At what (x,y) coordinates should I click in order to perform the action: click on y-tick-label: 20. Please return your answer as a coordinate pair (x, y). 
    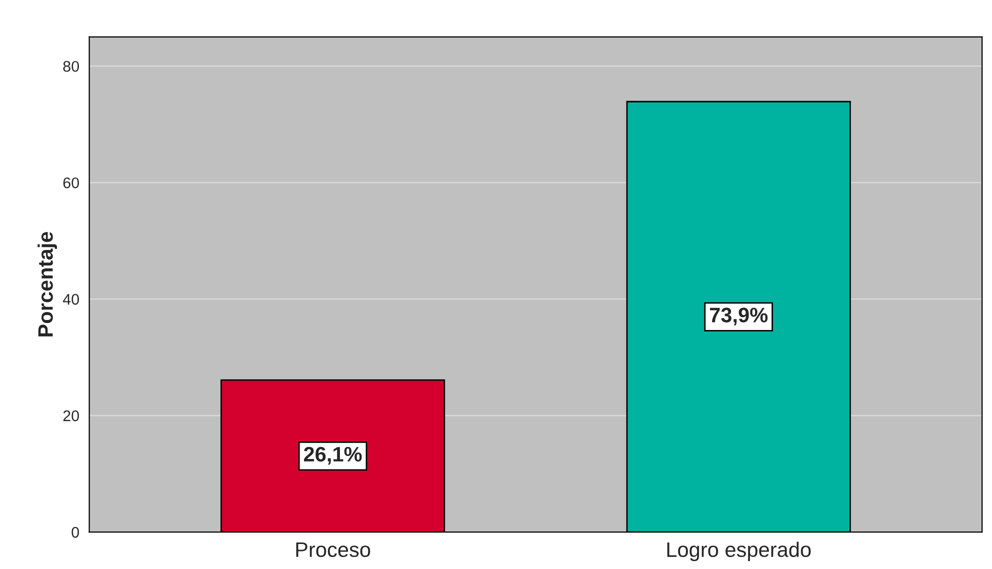
    Looking at the image, I should click on (71, 416).